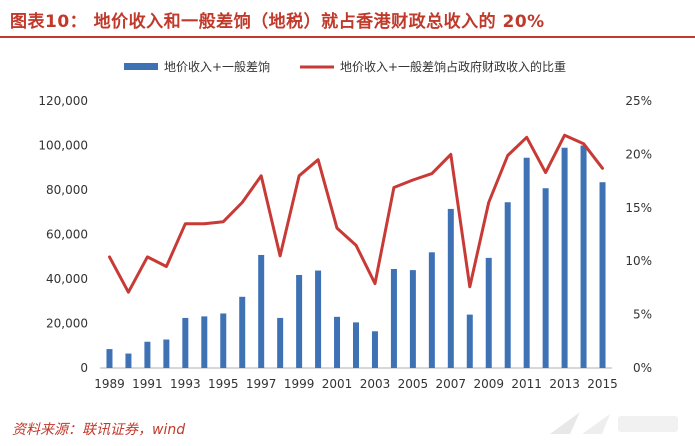  Describe the element at coordinates (109, 384) in the screenshot. I see `x-tick-label: 1989` at that location.